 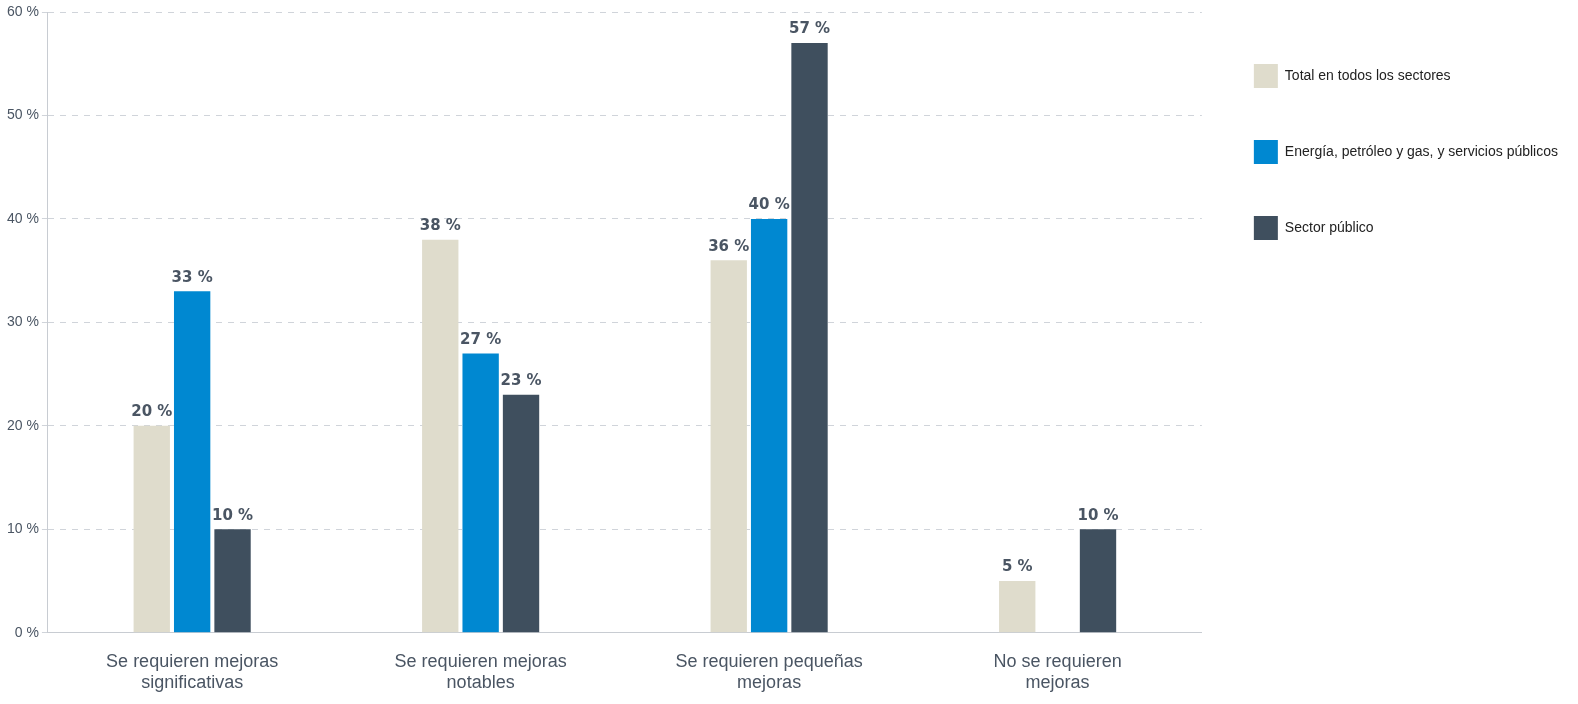 What do you see at coordinates (809, 28) in the screenshot?
I see `data-label: 57 %` at bounding box center [809, 28].